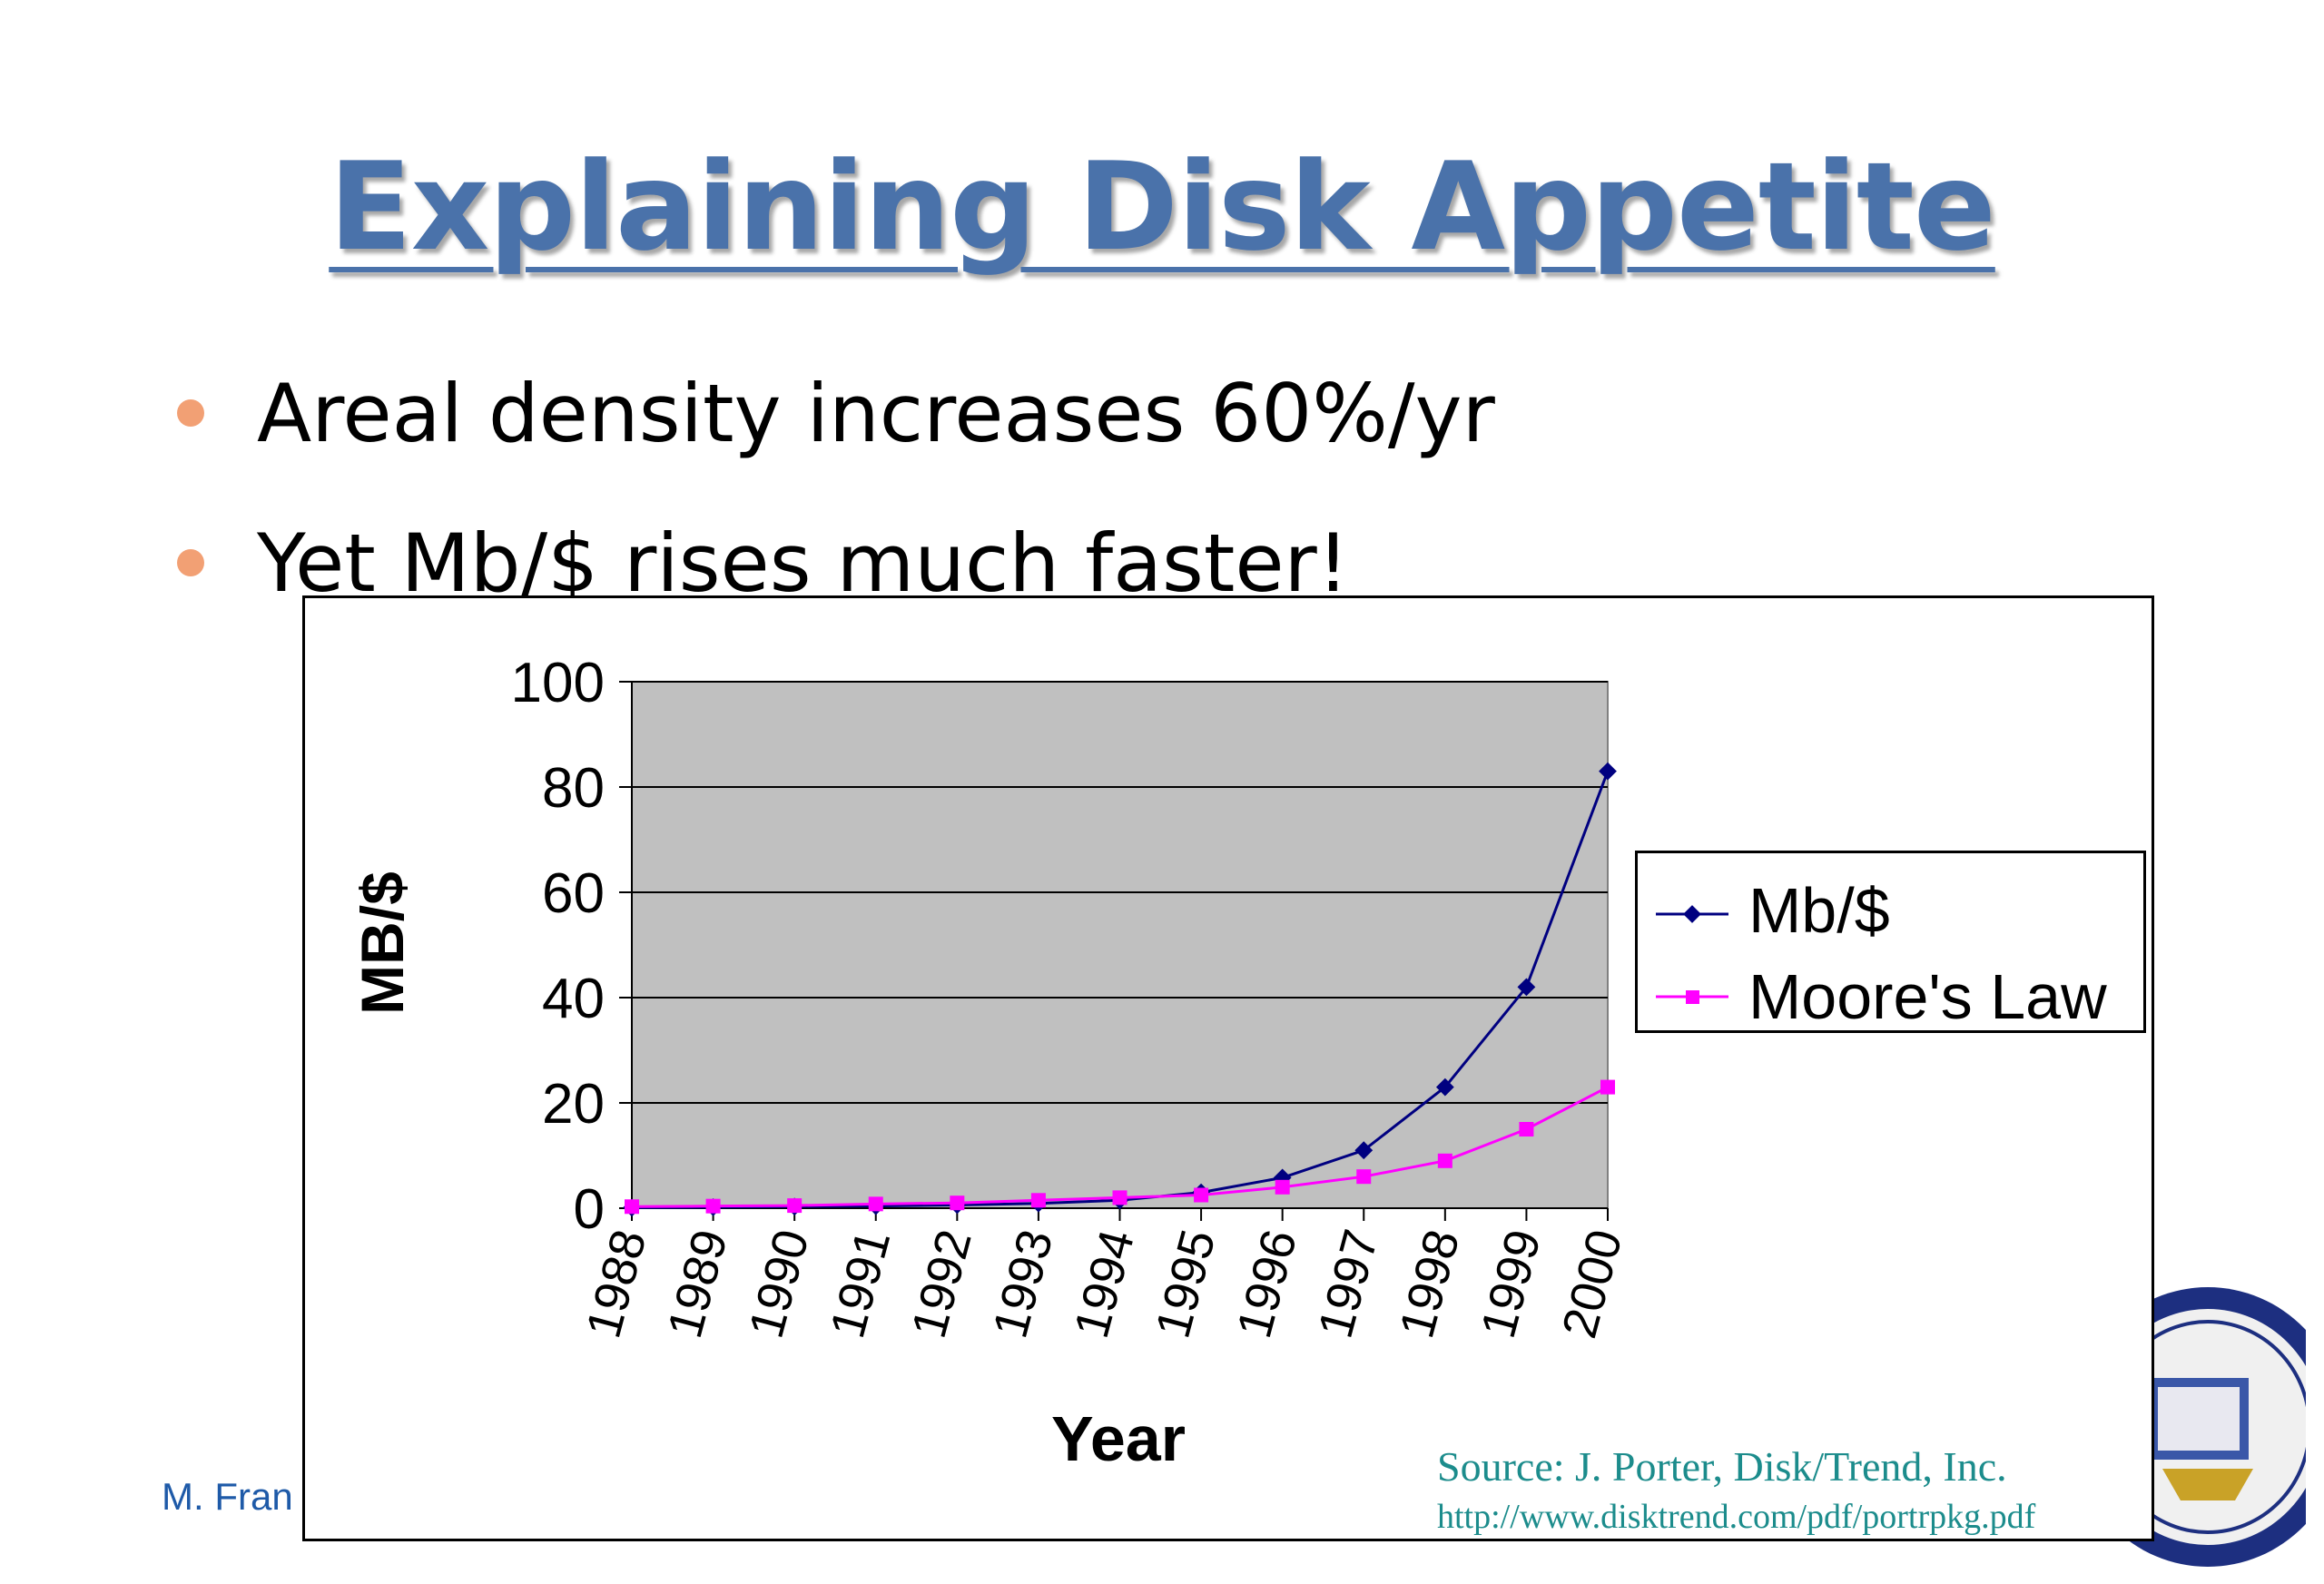  I want to click on y-tick-label: 20, so click(573, 1104).